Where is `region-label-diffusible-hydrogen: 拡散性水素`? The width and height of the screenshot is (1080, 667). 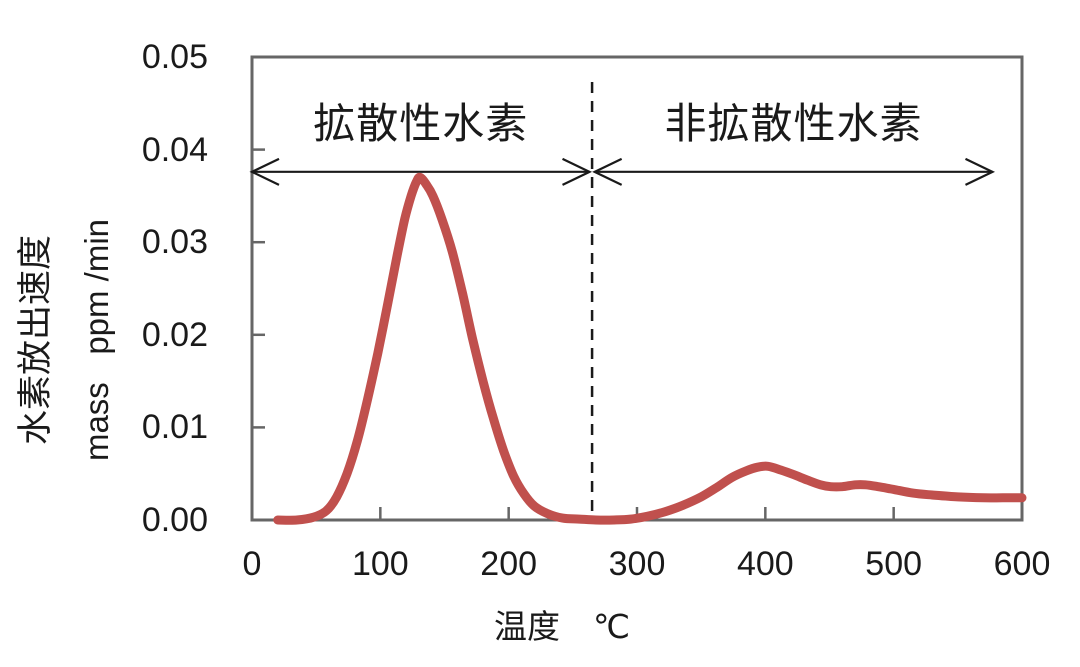
region-label-diffusible-hydrogen: 拡散性水素 is located at coordinates (421, 123).